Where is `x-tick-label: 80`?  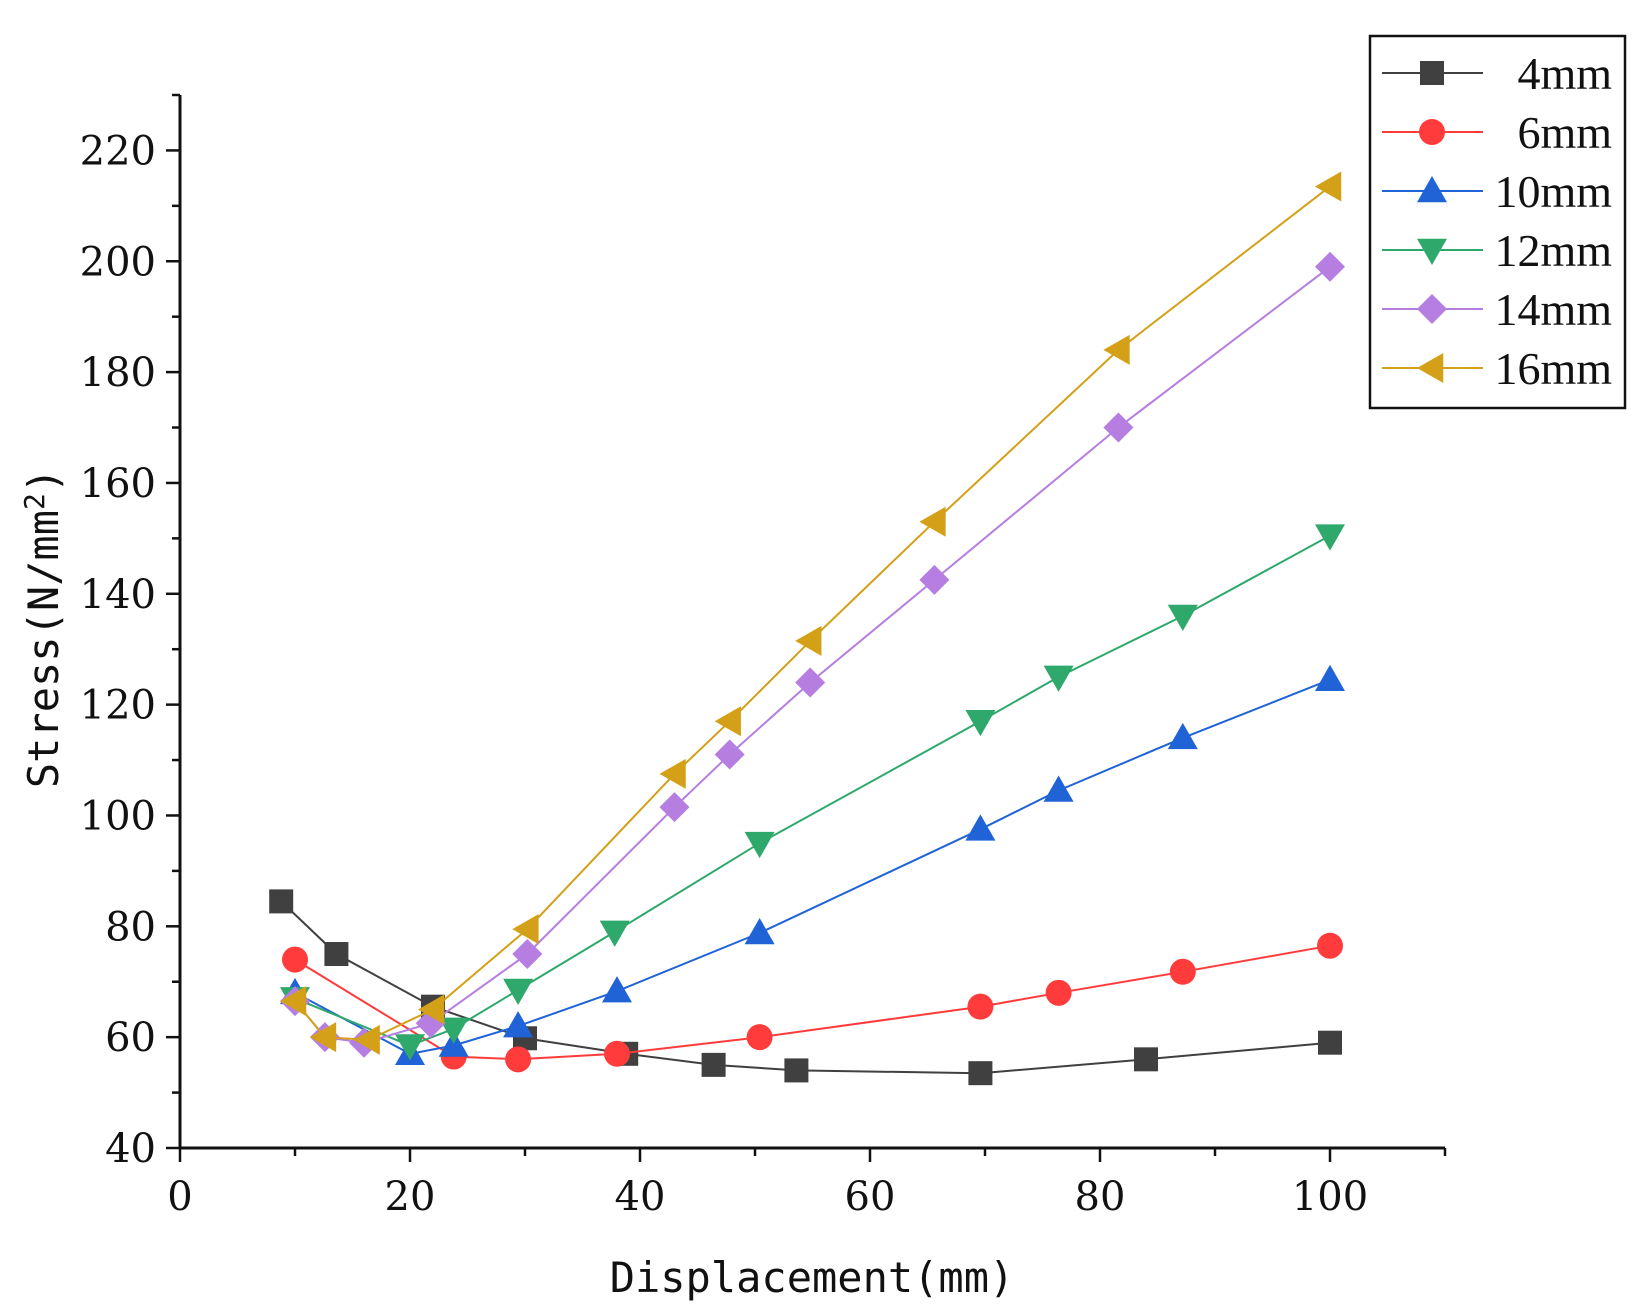 x-tick-label: 80 is located at coordinates (1100, 1197).